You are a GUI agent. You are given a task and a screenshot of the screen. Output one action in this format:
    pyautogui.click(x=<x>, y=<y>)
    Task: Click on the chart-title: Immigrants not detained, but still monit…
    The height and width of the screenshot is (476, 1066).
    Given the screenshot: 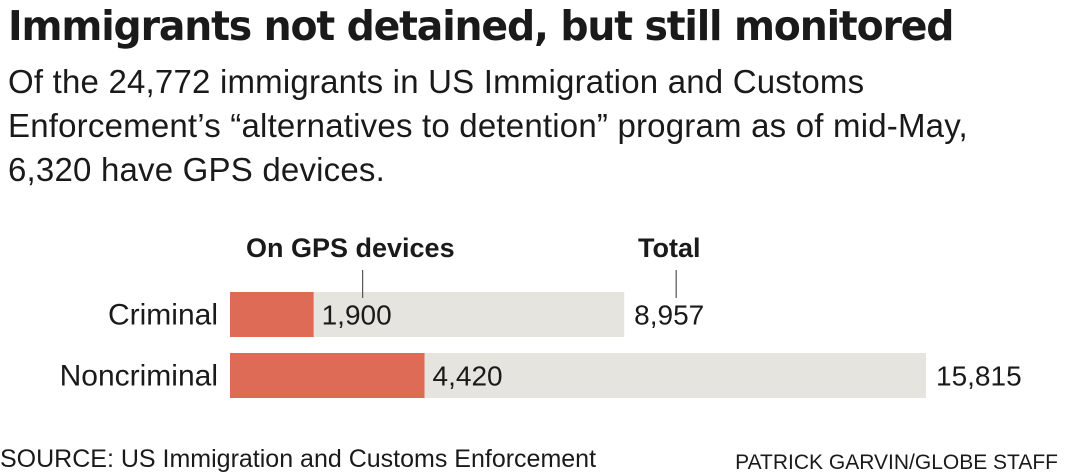 What is the action you would take?
    pyautogui.click(x=481, y=26)
    